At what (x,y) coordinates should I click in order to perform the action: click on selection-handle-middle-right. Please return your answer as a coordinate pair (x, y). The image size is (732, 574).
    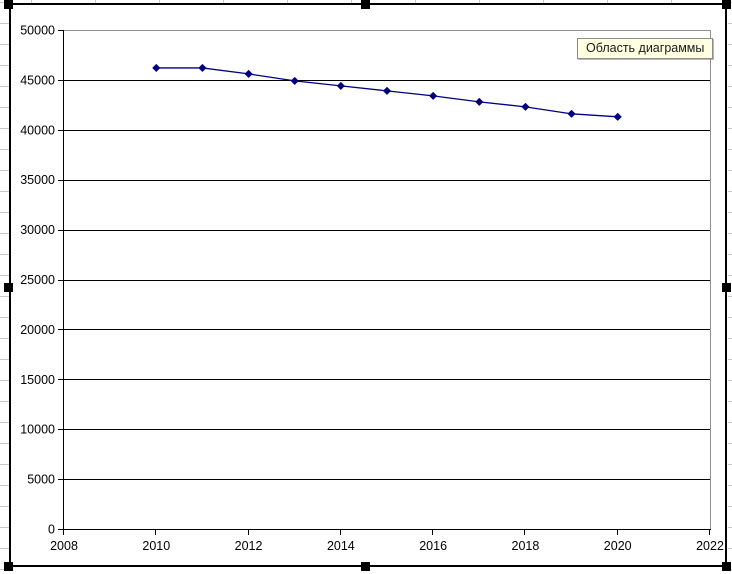
    Looking at the image, I should click on (726, 287).